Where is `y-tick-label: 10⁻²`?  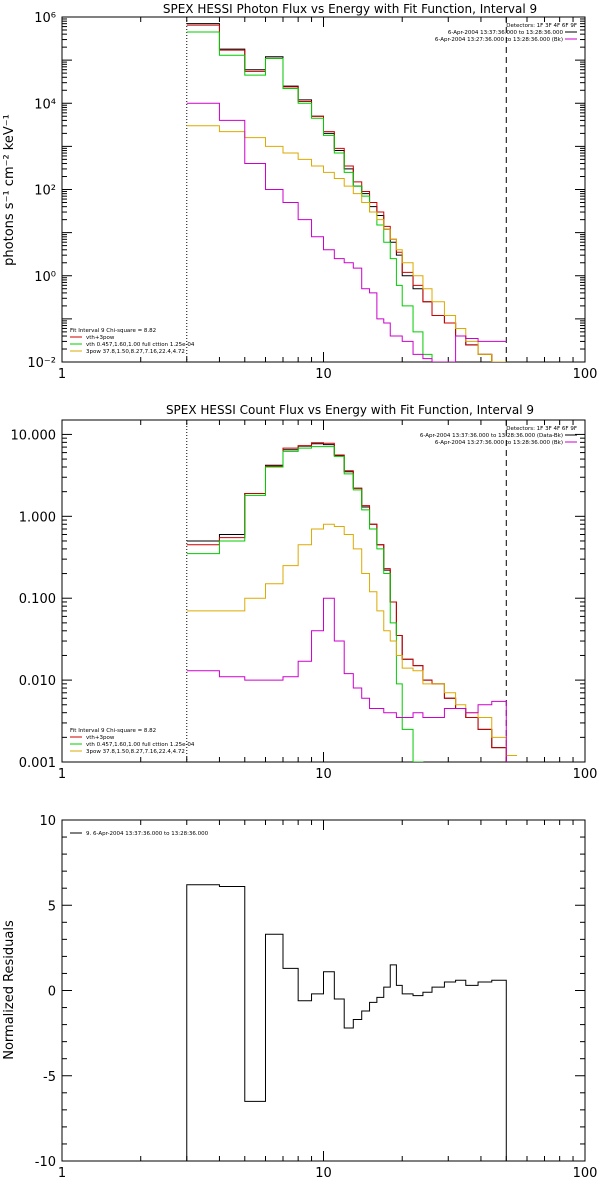
y-tick-label: 10⁻² is located at coordinates (41, 363).